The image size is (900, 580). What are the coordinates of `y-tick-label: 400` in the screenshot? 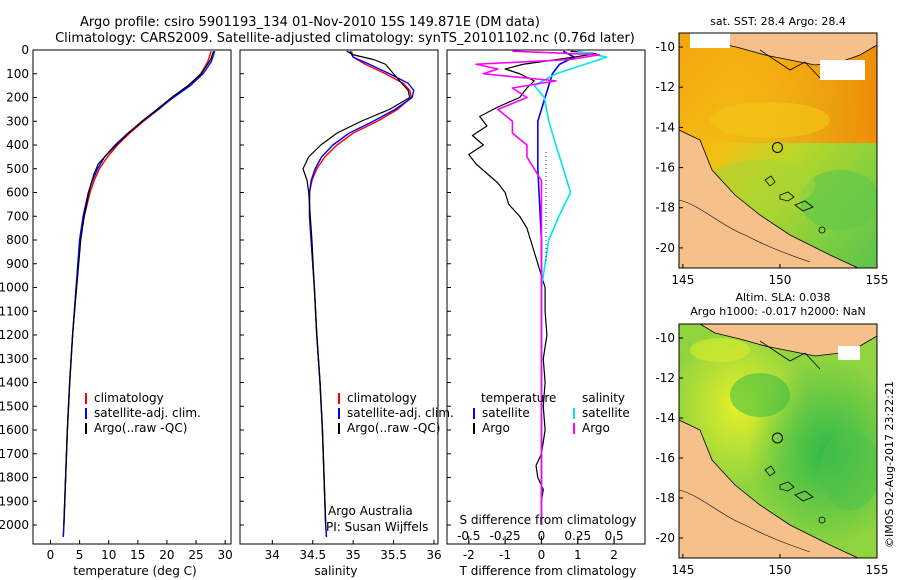 It's located at (17, 145).